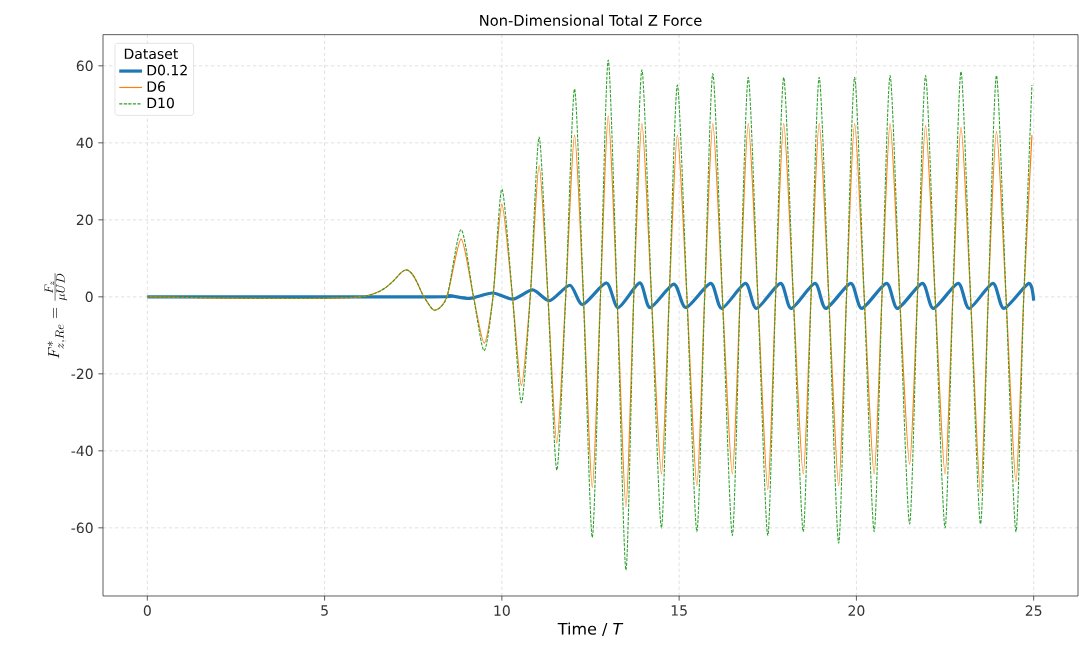 Image resolution: width=1079 pixels, height=652 pixels. I want to click on y-tick-label: -40, so click(82, 451).